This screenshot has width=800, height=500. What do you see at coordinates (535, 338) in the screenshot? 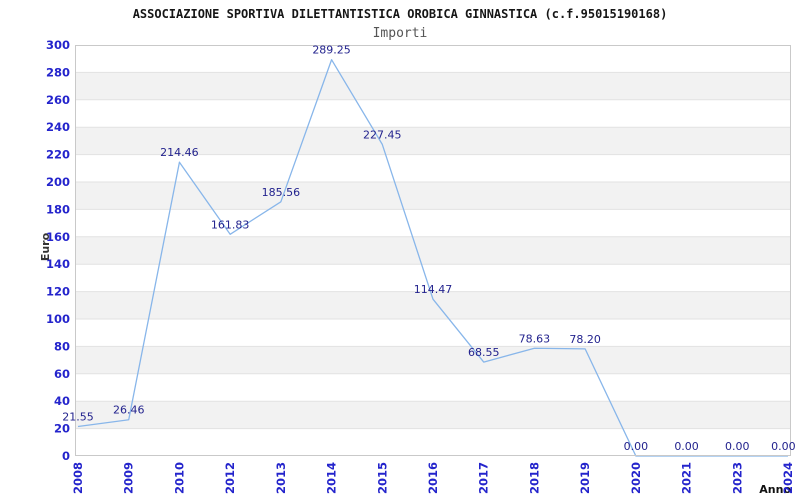
I see `data-label: 78.63` at bounding box center [535, 338].